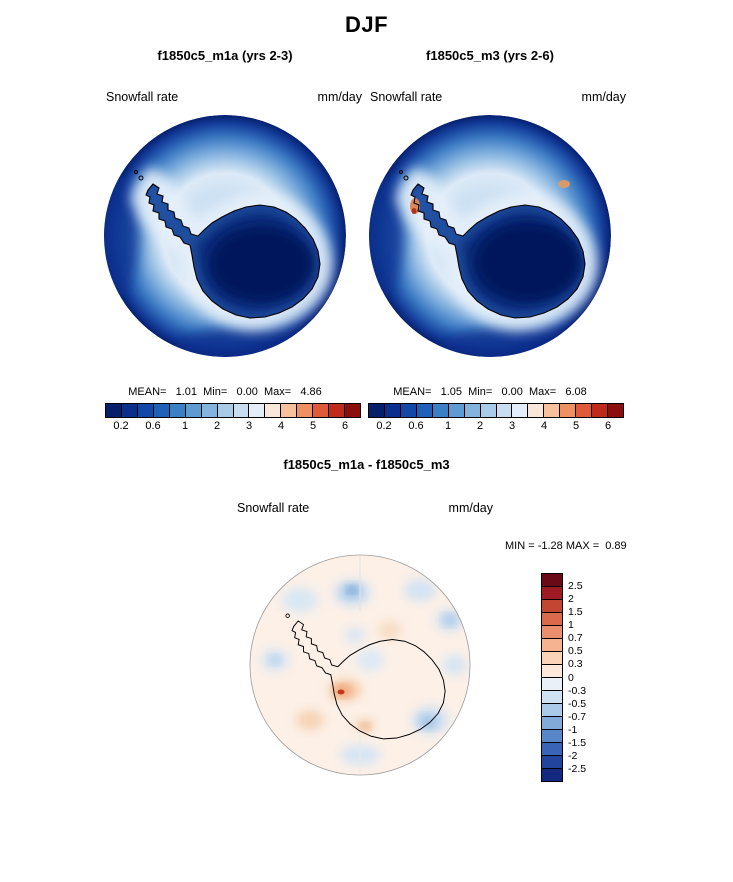 The image size is (733, 882). What do you see at coordinates (496, 410) in the screenshot?
I see `panel2-colorbar` at bounding box center [496, 410].